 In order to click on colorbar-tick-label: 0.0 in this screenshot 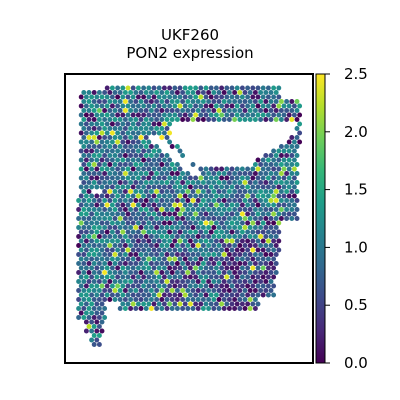, I will do `click(356, 363)`.